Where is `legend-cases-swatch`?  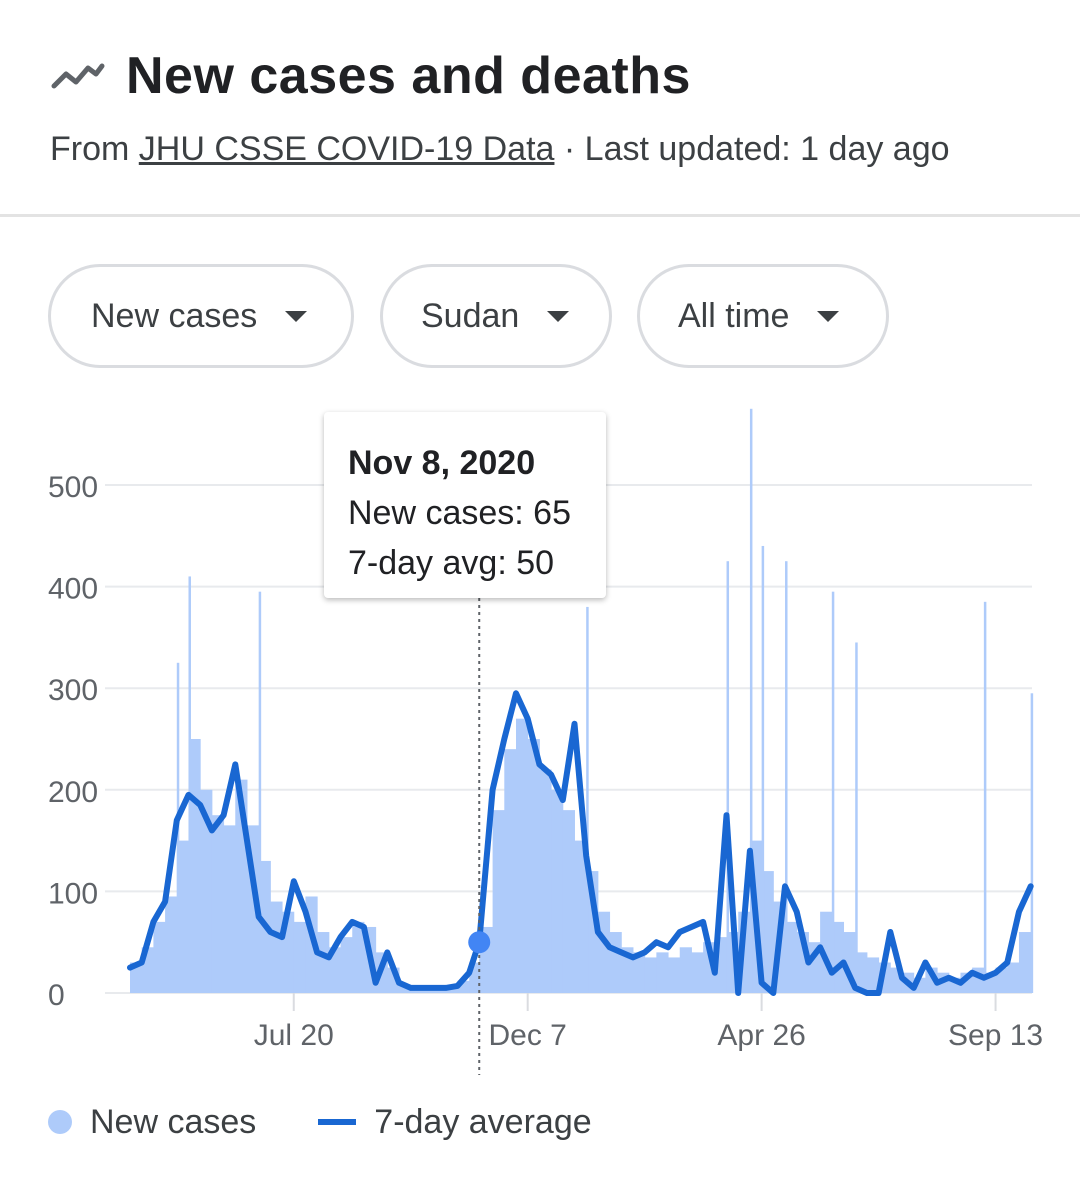 legend-cases-swatch is located at coordinates (60, 1122).